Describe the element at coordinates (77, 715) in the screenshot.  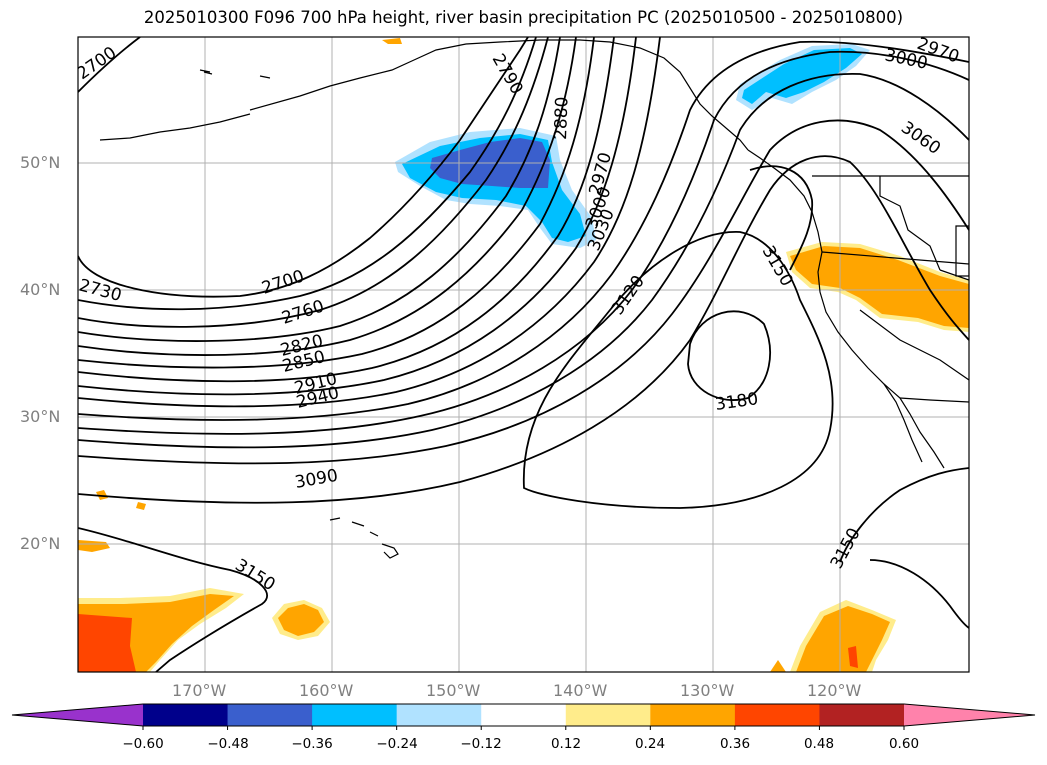
I see `colorbar-under-arrow` at that location.